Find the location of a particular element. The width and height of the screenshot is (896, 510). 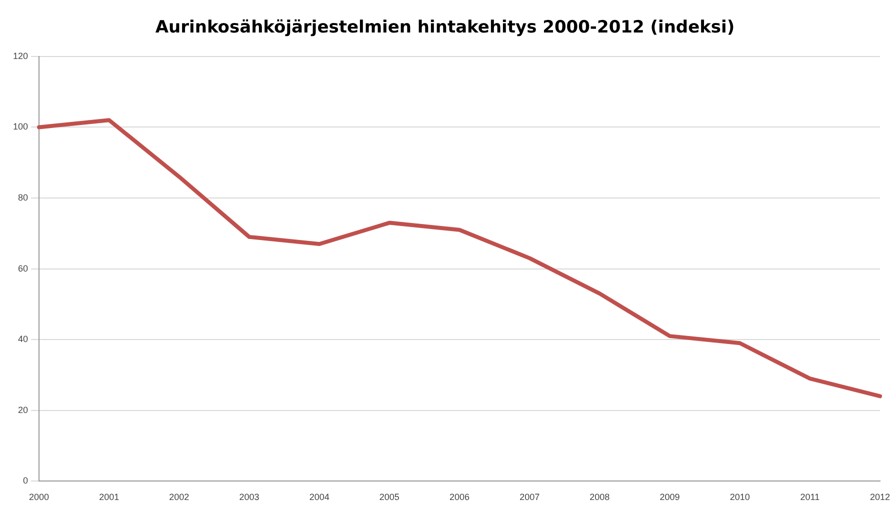

x-tick-label: 2006 is located at coordinates (459, 497).